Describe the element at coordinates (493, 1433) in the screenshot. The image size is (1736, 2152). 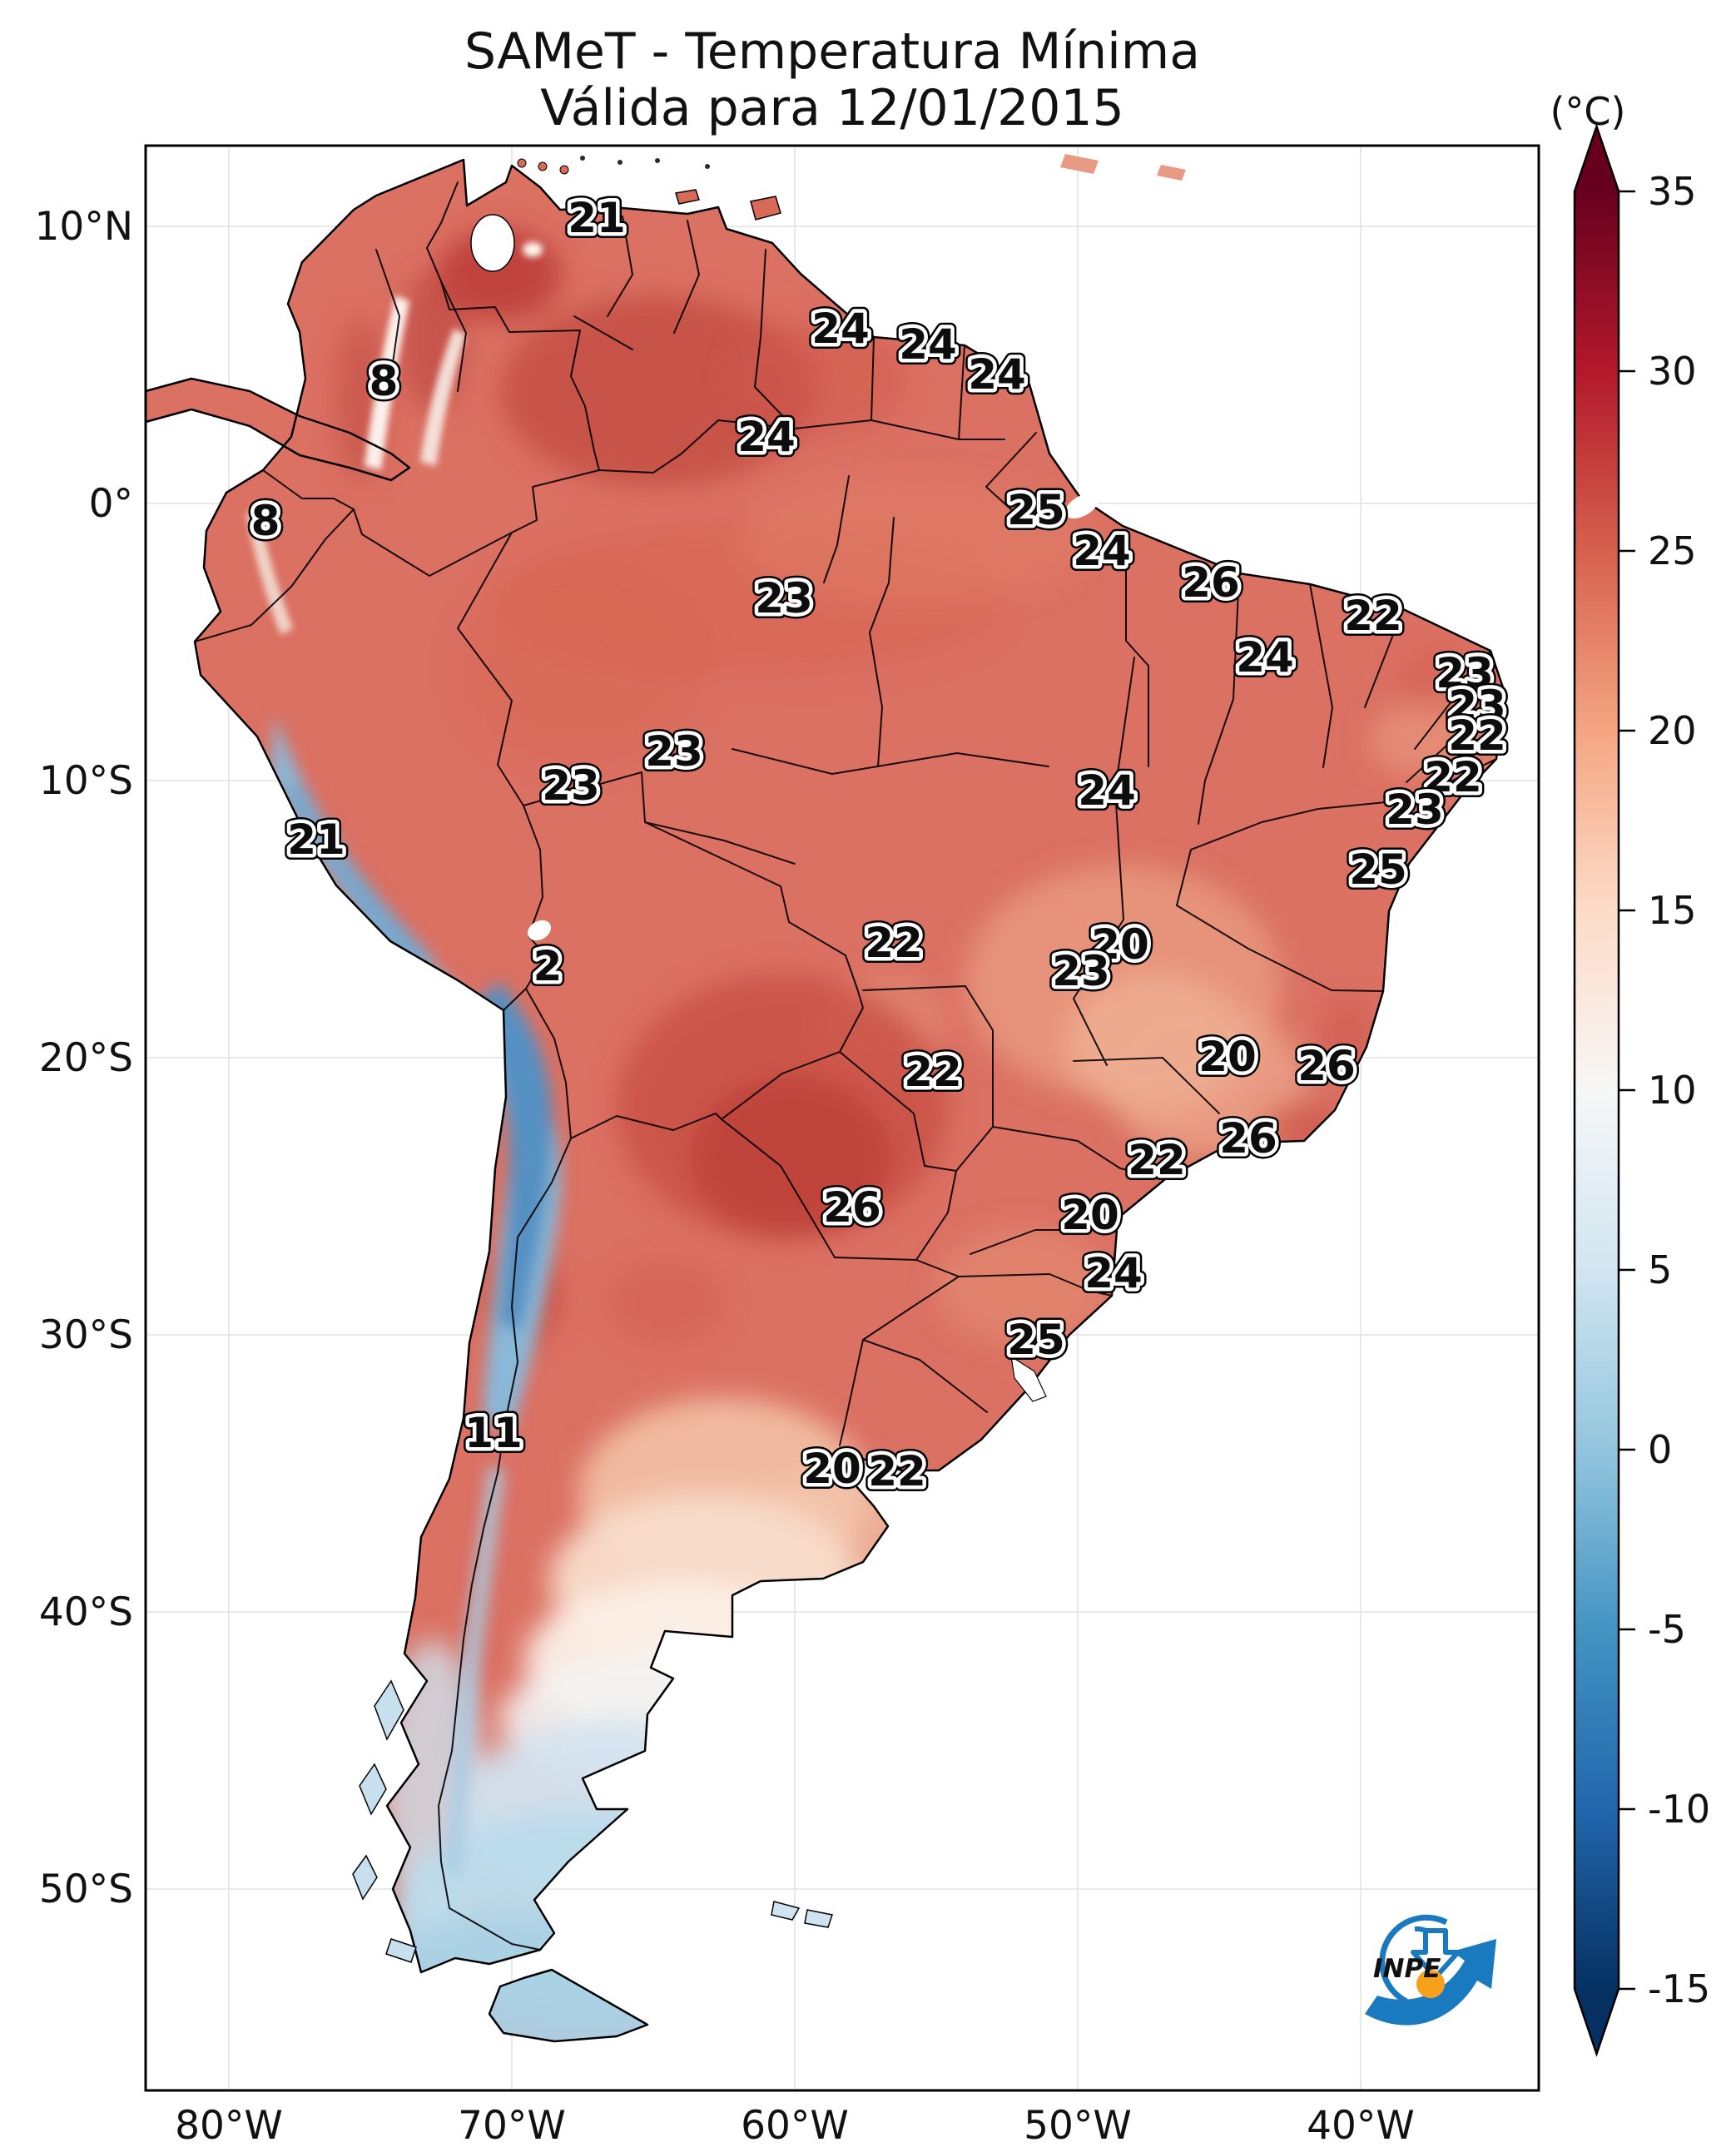
I see `temp-label: 11` at that location.